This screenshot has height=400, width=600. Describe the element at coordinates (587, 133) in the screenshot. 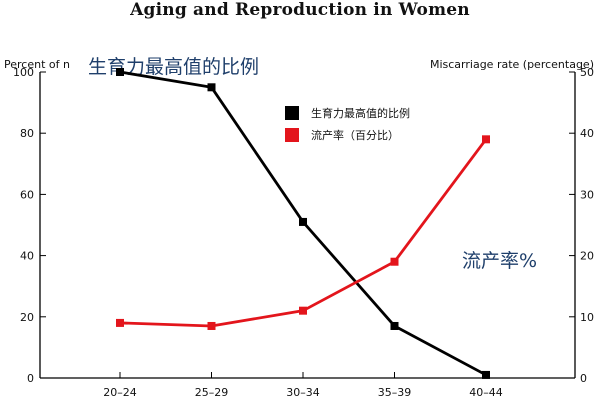

I see `right-tick-label: 40` at that location.